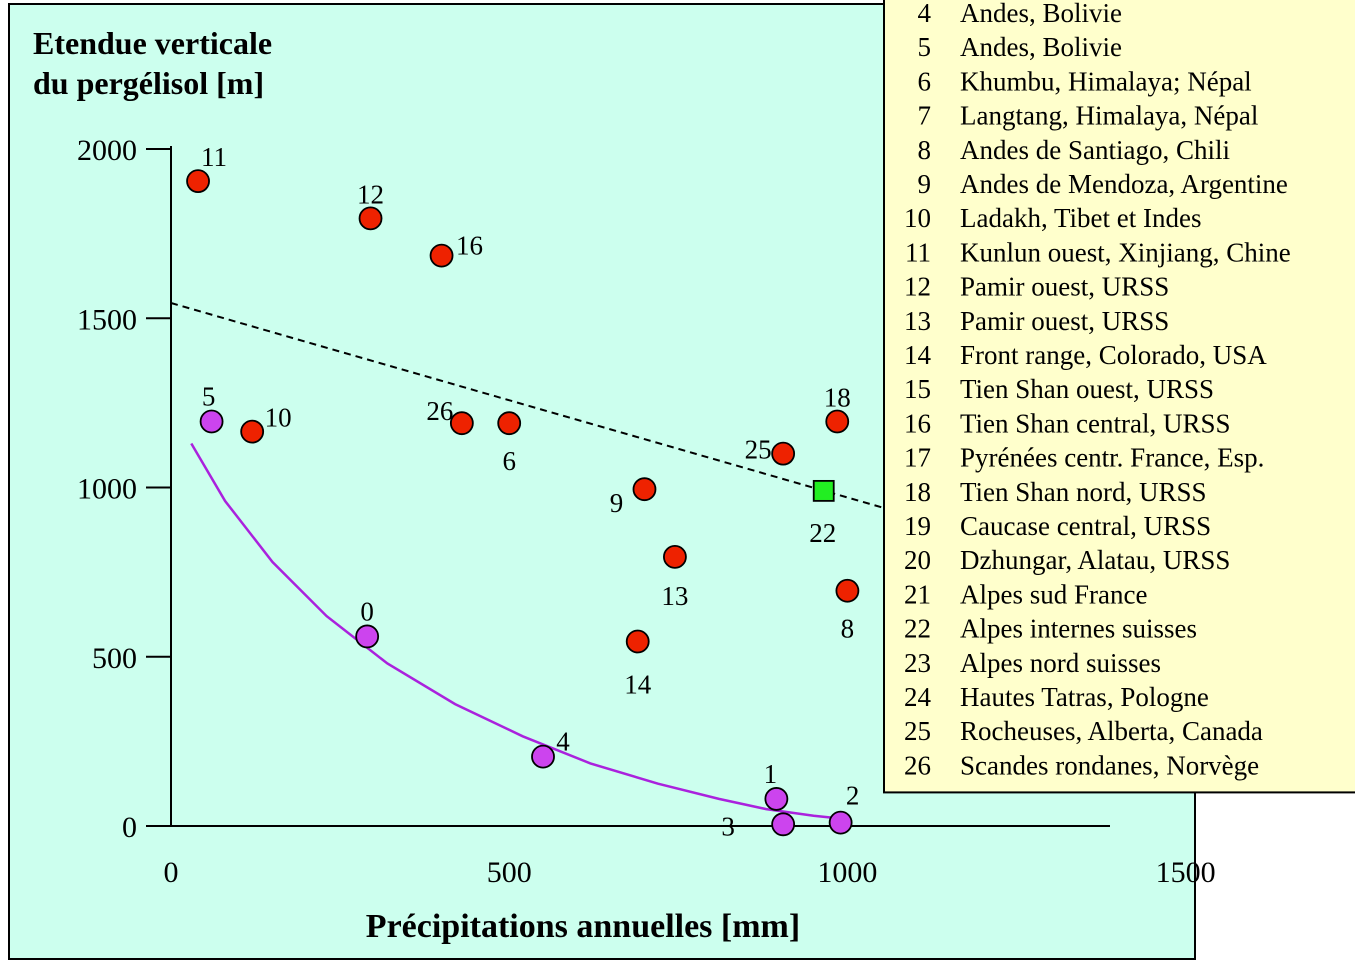 This screenshot has width=1355, height=962. What do you see at coordinates (917, 594) in the screenshot?
I see `legend-entry-number: 21` at bounding box center [917, 594].